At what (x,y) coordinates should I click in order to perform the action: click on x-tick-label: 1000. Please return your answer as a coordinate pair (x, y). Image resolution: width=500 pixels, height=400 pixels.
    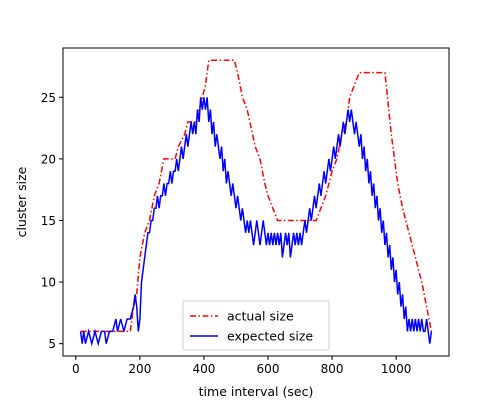
    Looking at the image, I should click on (396, 369).